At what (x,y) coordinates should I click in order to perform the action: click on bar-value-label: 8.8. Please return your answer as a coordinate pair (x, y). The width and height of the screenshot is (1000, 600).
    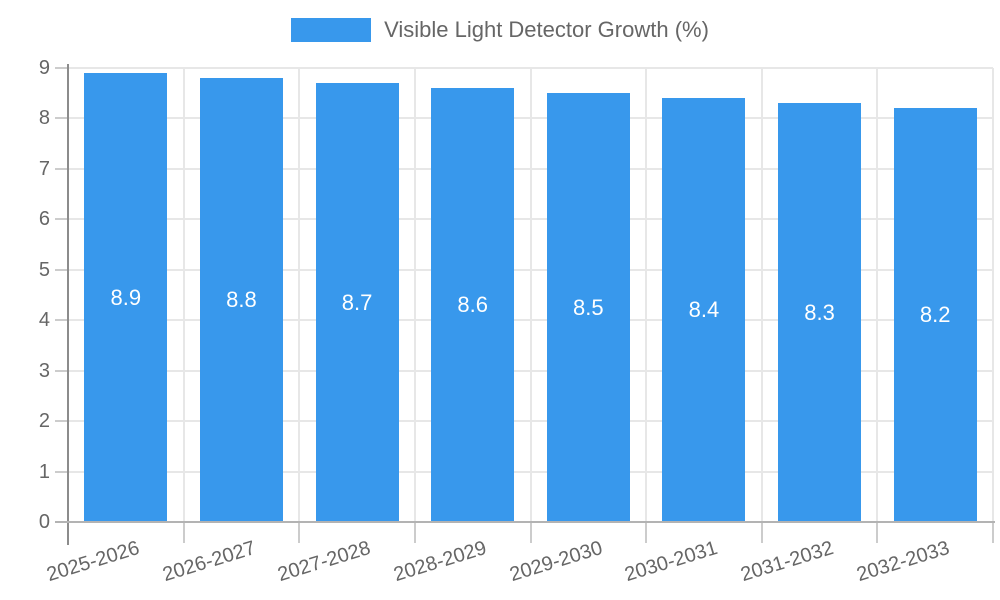
    Looking at the image, I should click on (241, 300).